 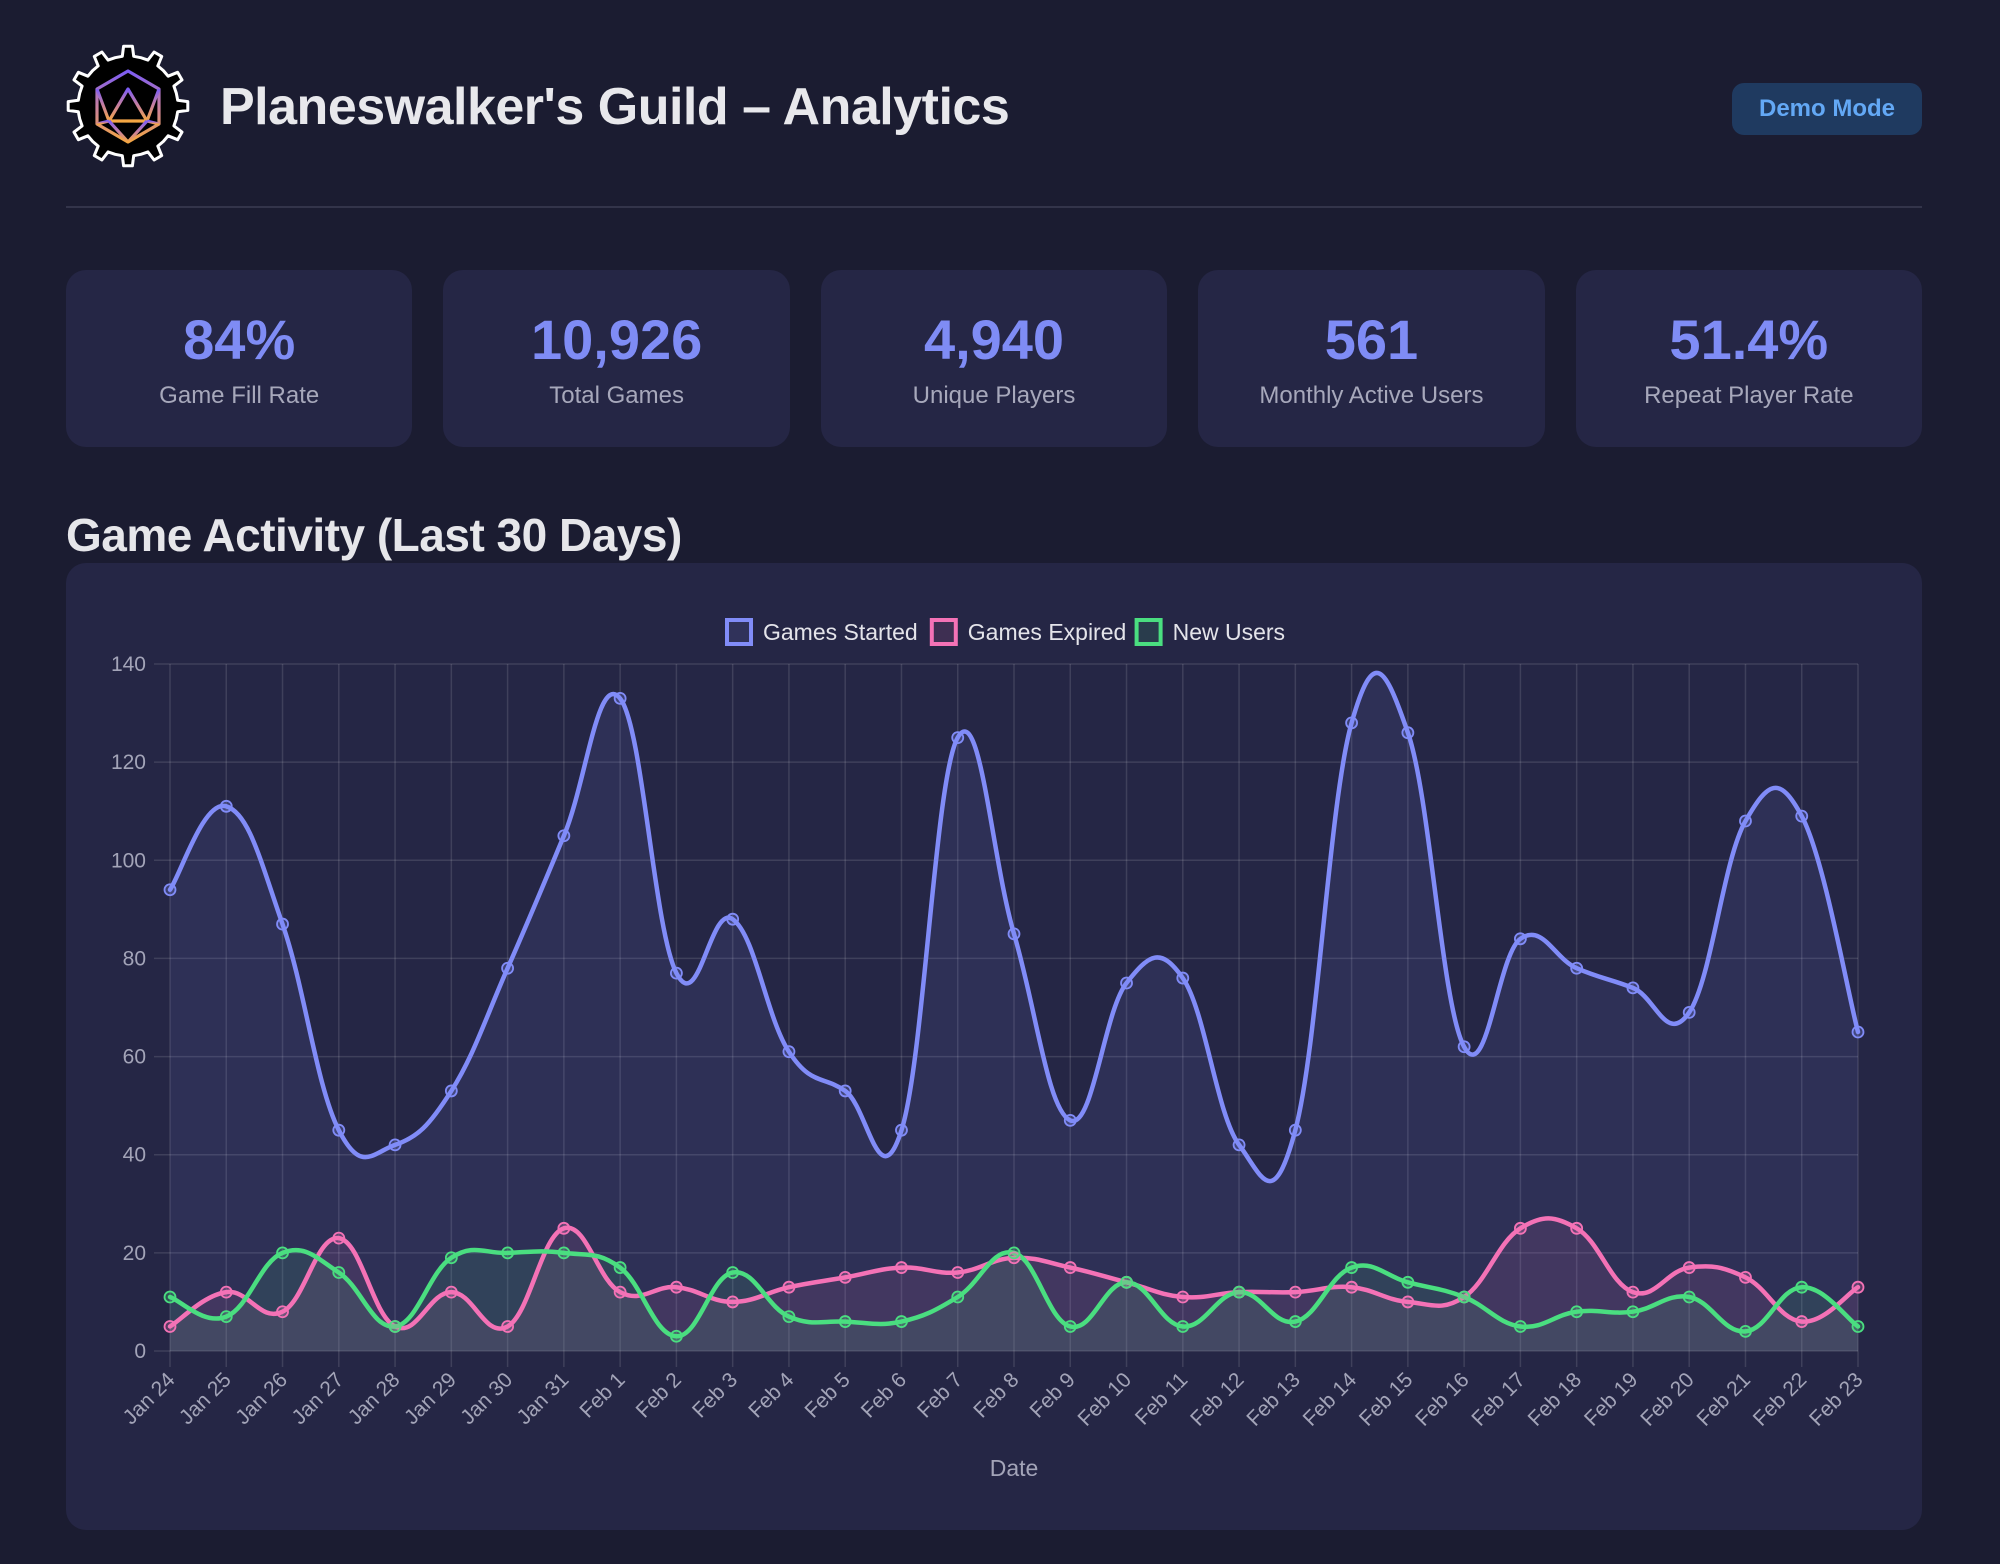 I want to click on x-axis-title: Date, so click(x=1014, y=1468).